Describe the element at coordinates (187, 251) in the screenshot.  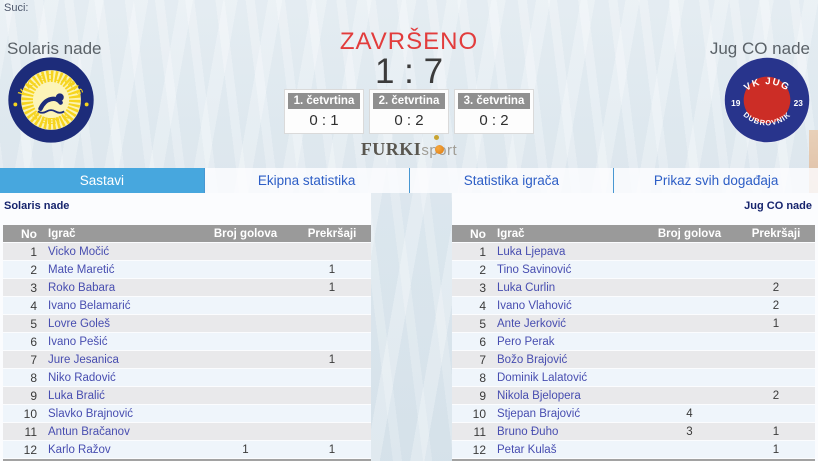
I see `table-row: 1 Vicko Močić` at that location.